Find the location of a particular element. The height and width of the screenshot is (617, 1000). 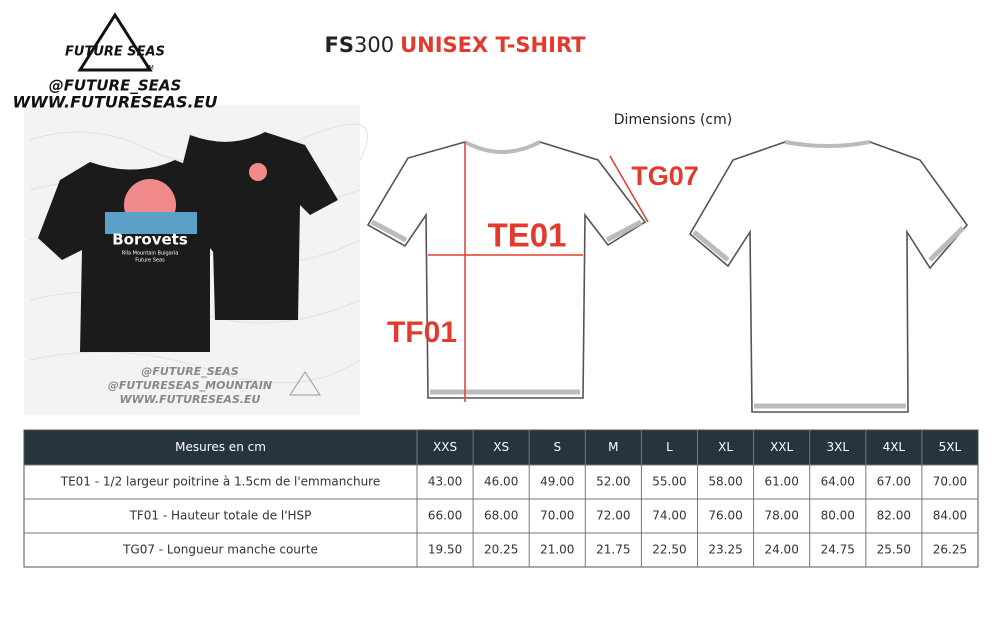

cell: 26.25 is located at coordinates (950, 550).